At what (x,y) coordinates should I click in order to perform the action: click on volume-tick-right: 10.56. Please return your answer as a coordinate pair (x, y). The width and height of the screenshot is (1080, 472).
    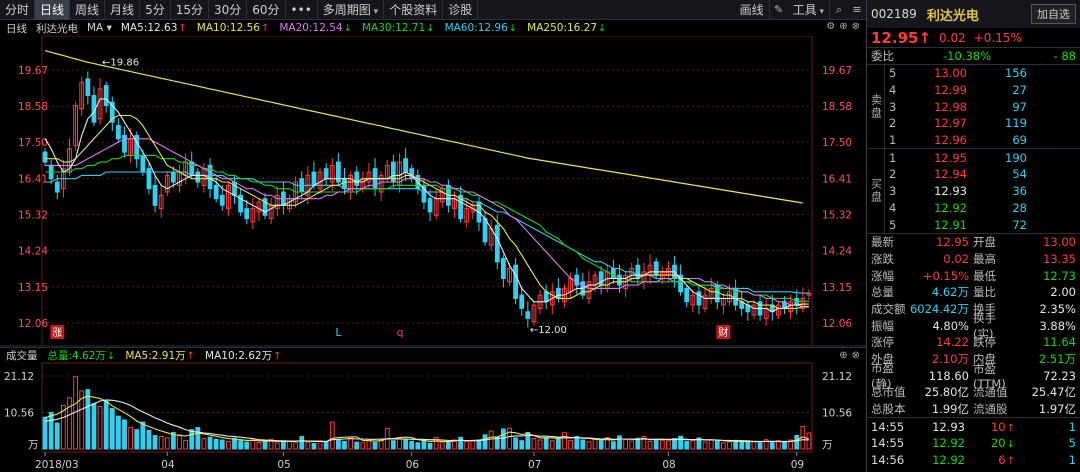
    Looking at the image, I should click on (837, 414).